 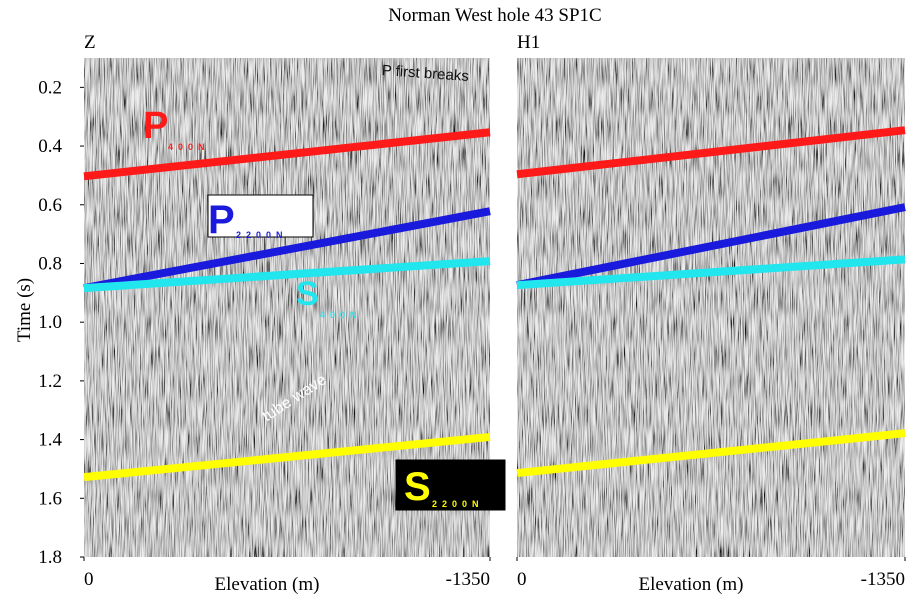 What do you see at coordinates (24, 310) in the screenshot?
I see `y-axis-label: Time (s)` at bounding box center [24, 310].